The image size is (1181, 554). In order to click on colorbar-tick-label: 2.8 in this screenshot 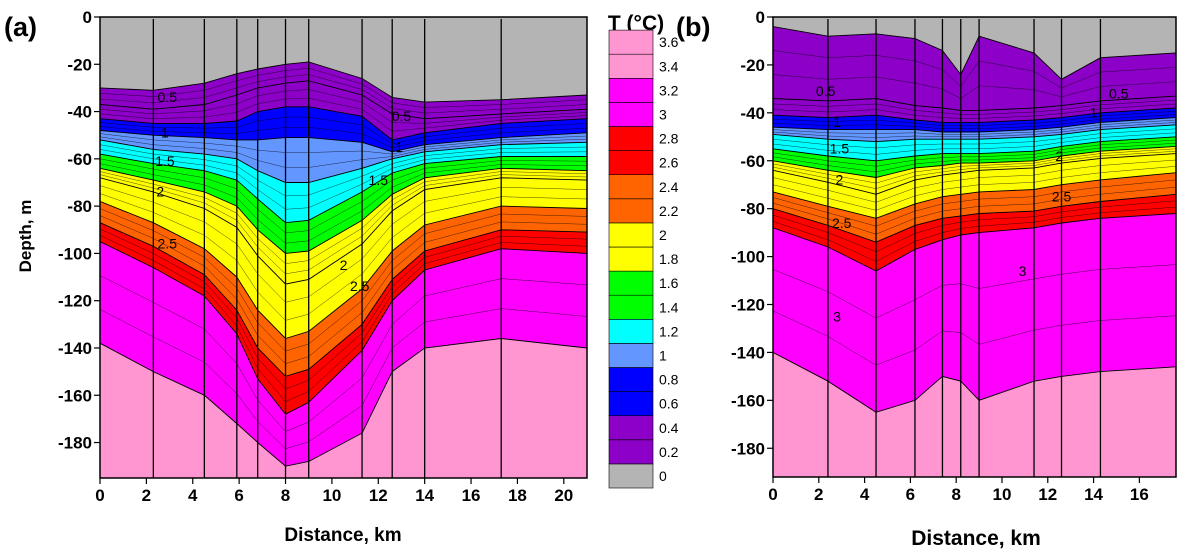, I will do `click(669, 139)`.